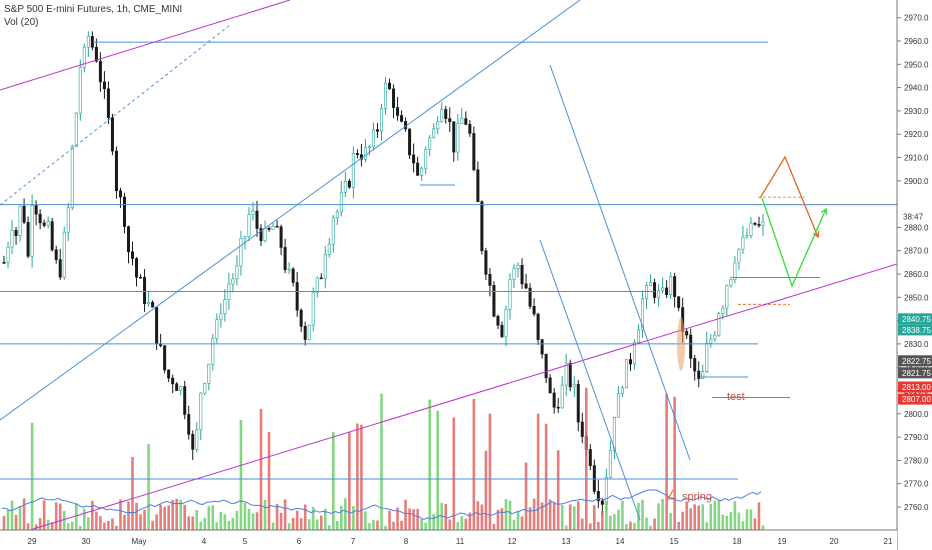  Describe the element at coordinates (916, 297) in the screenshot. I see `price-tick-label: 2850.0` at that location.